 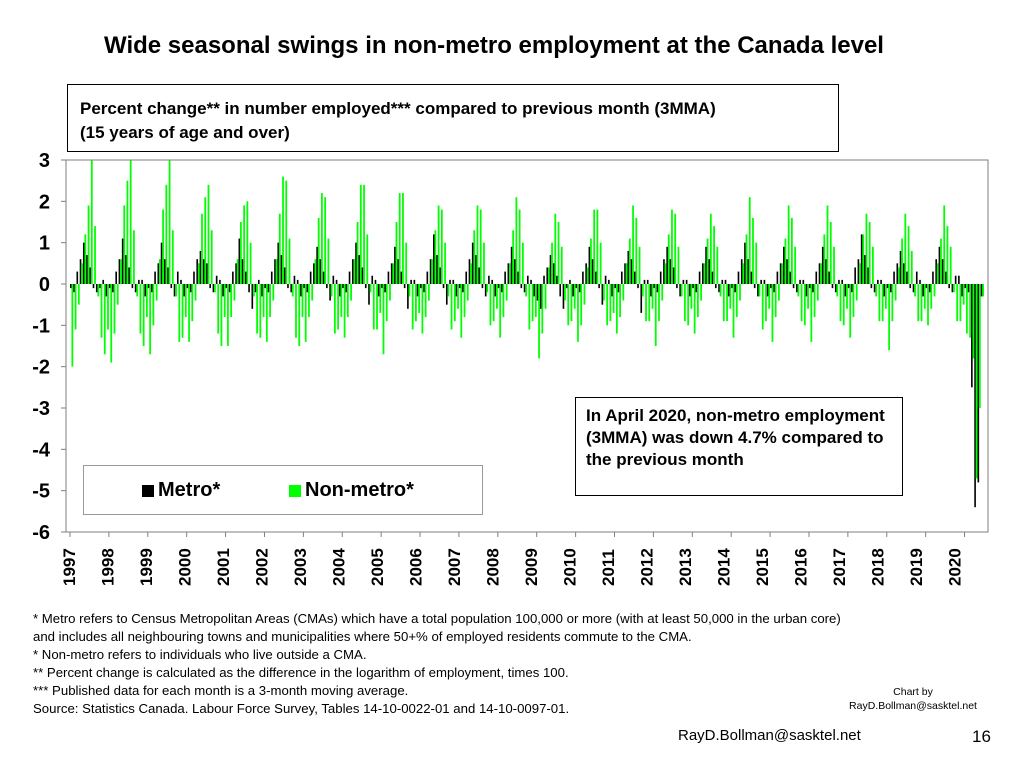 I want to click on x-tick-label: 1999, so click(x=146, y=567).